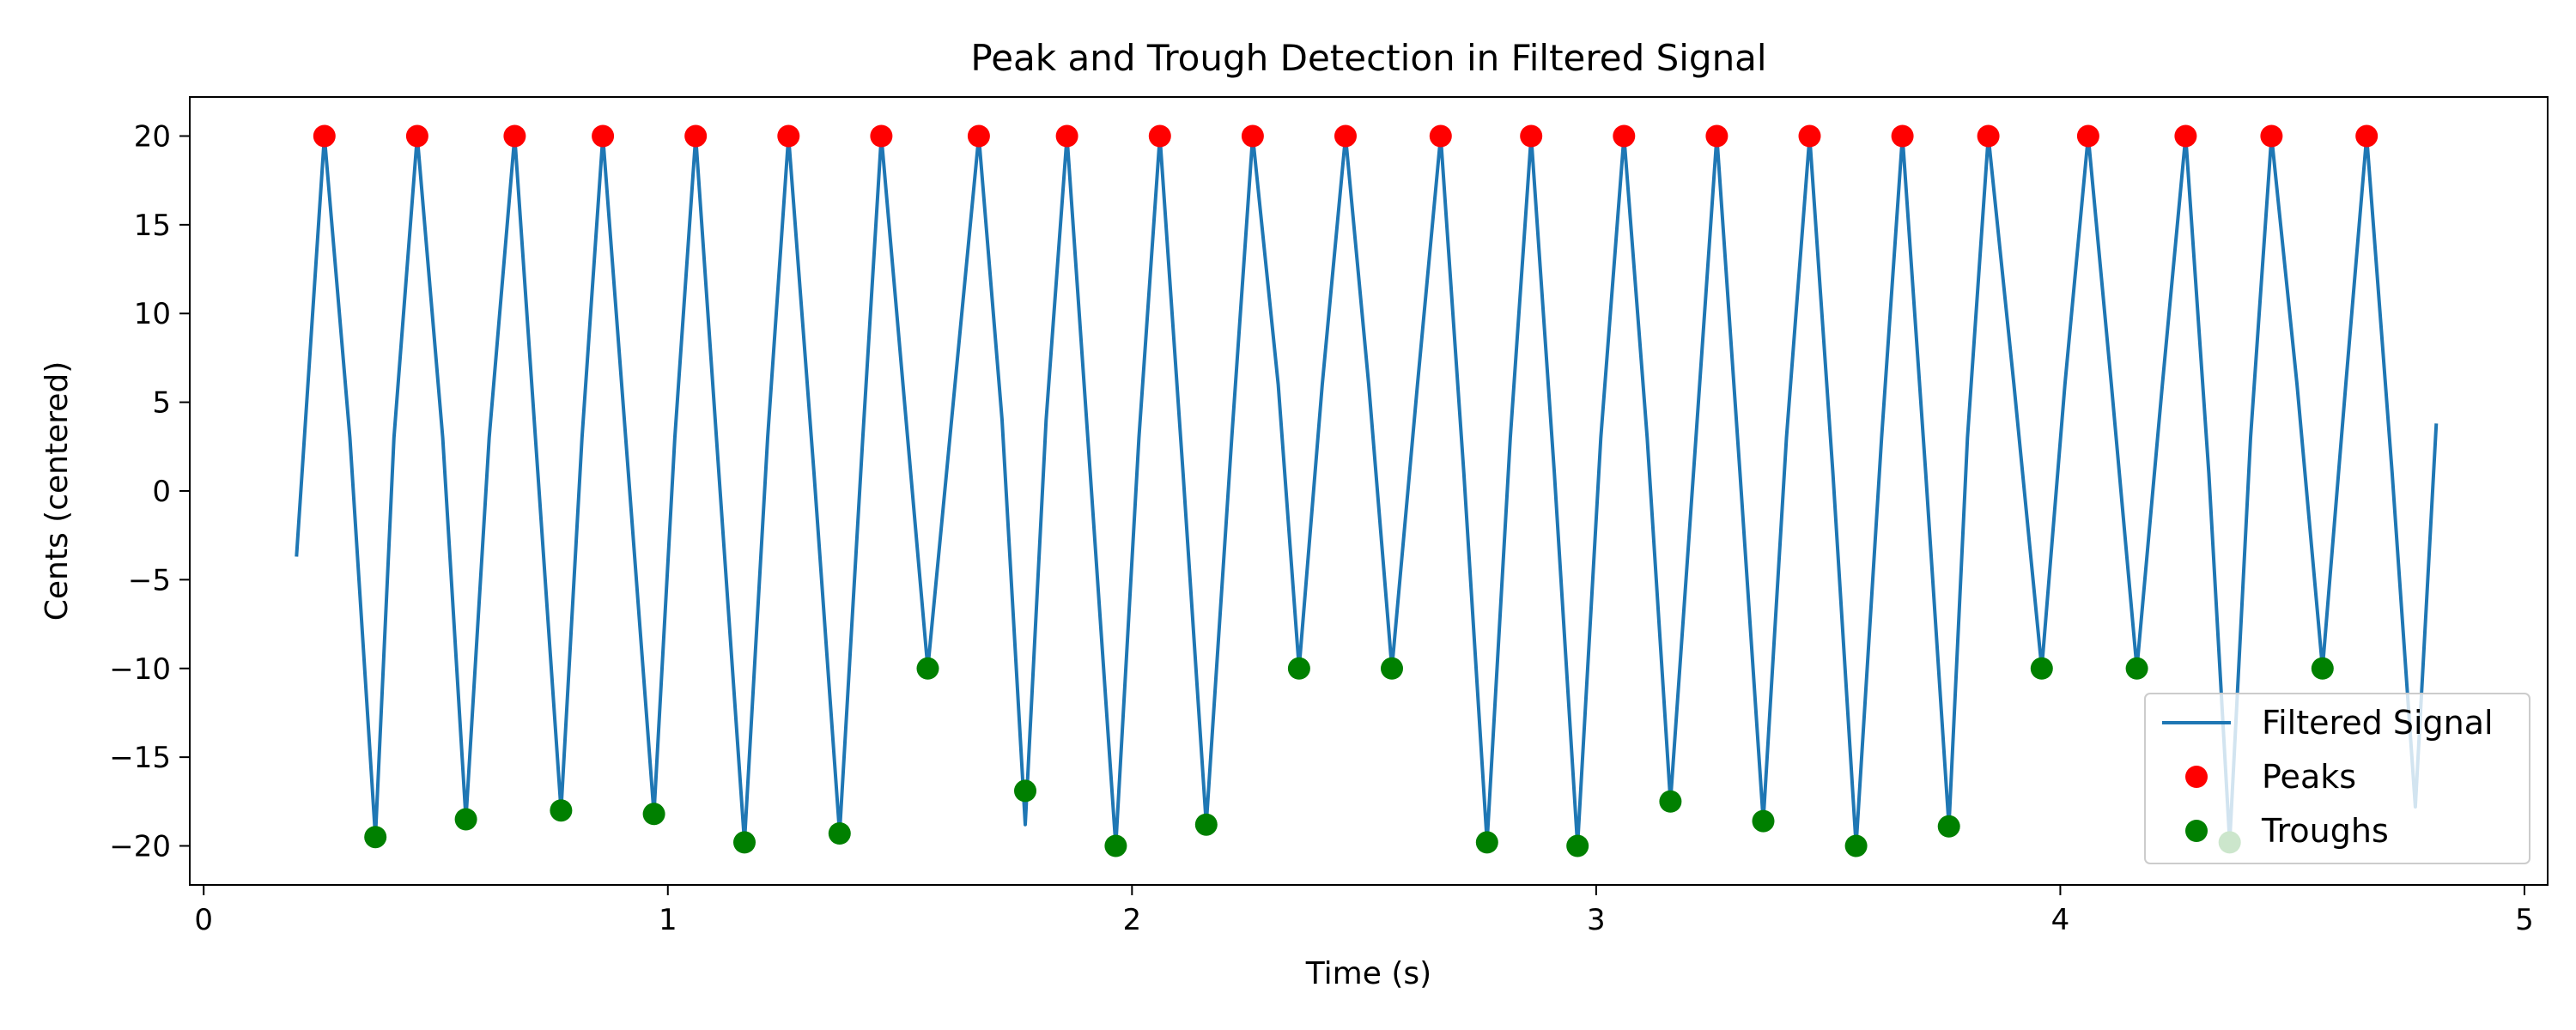  What do you see at coordinates (140, 669) in the screenshot?
I see `y-tick-label: −10` at bounding box center [140, 669].